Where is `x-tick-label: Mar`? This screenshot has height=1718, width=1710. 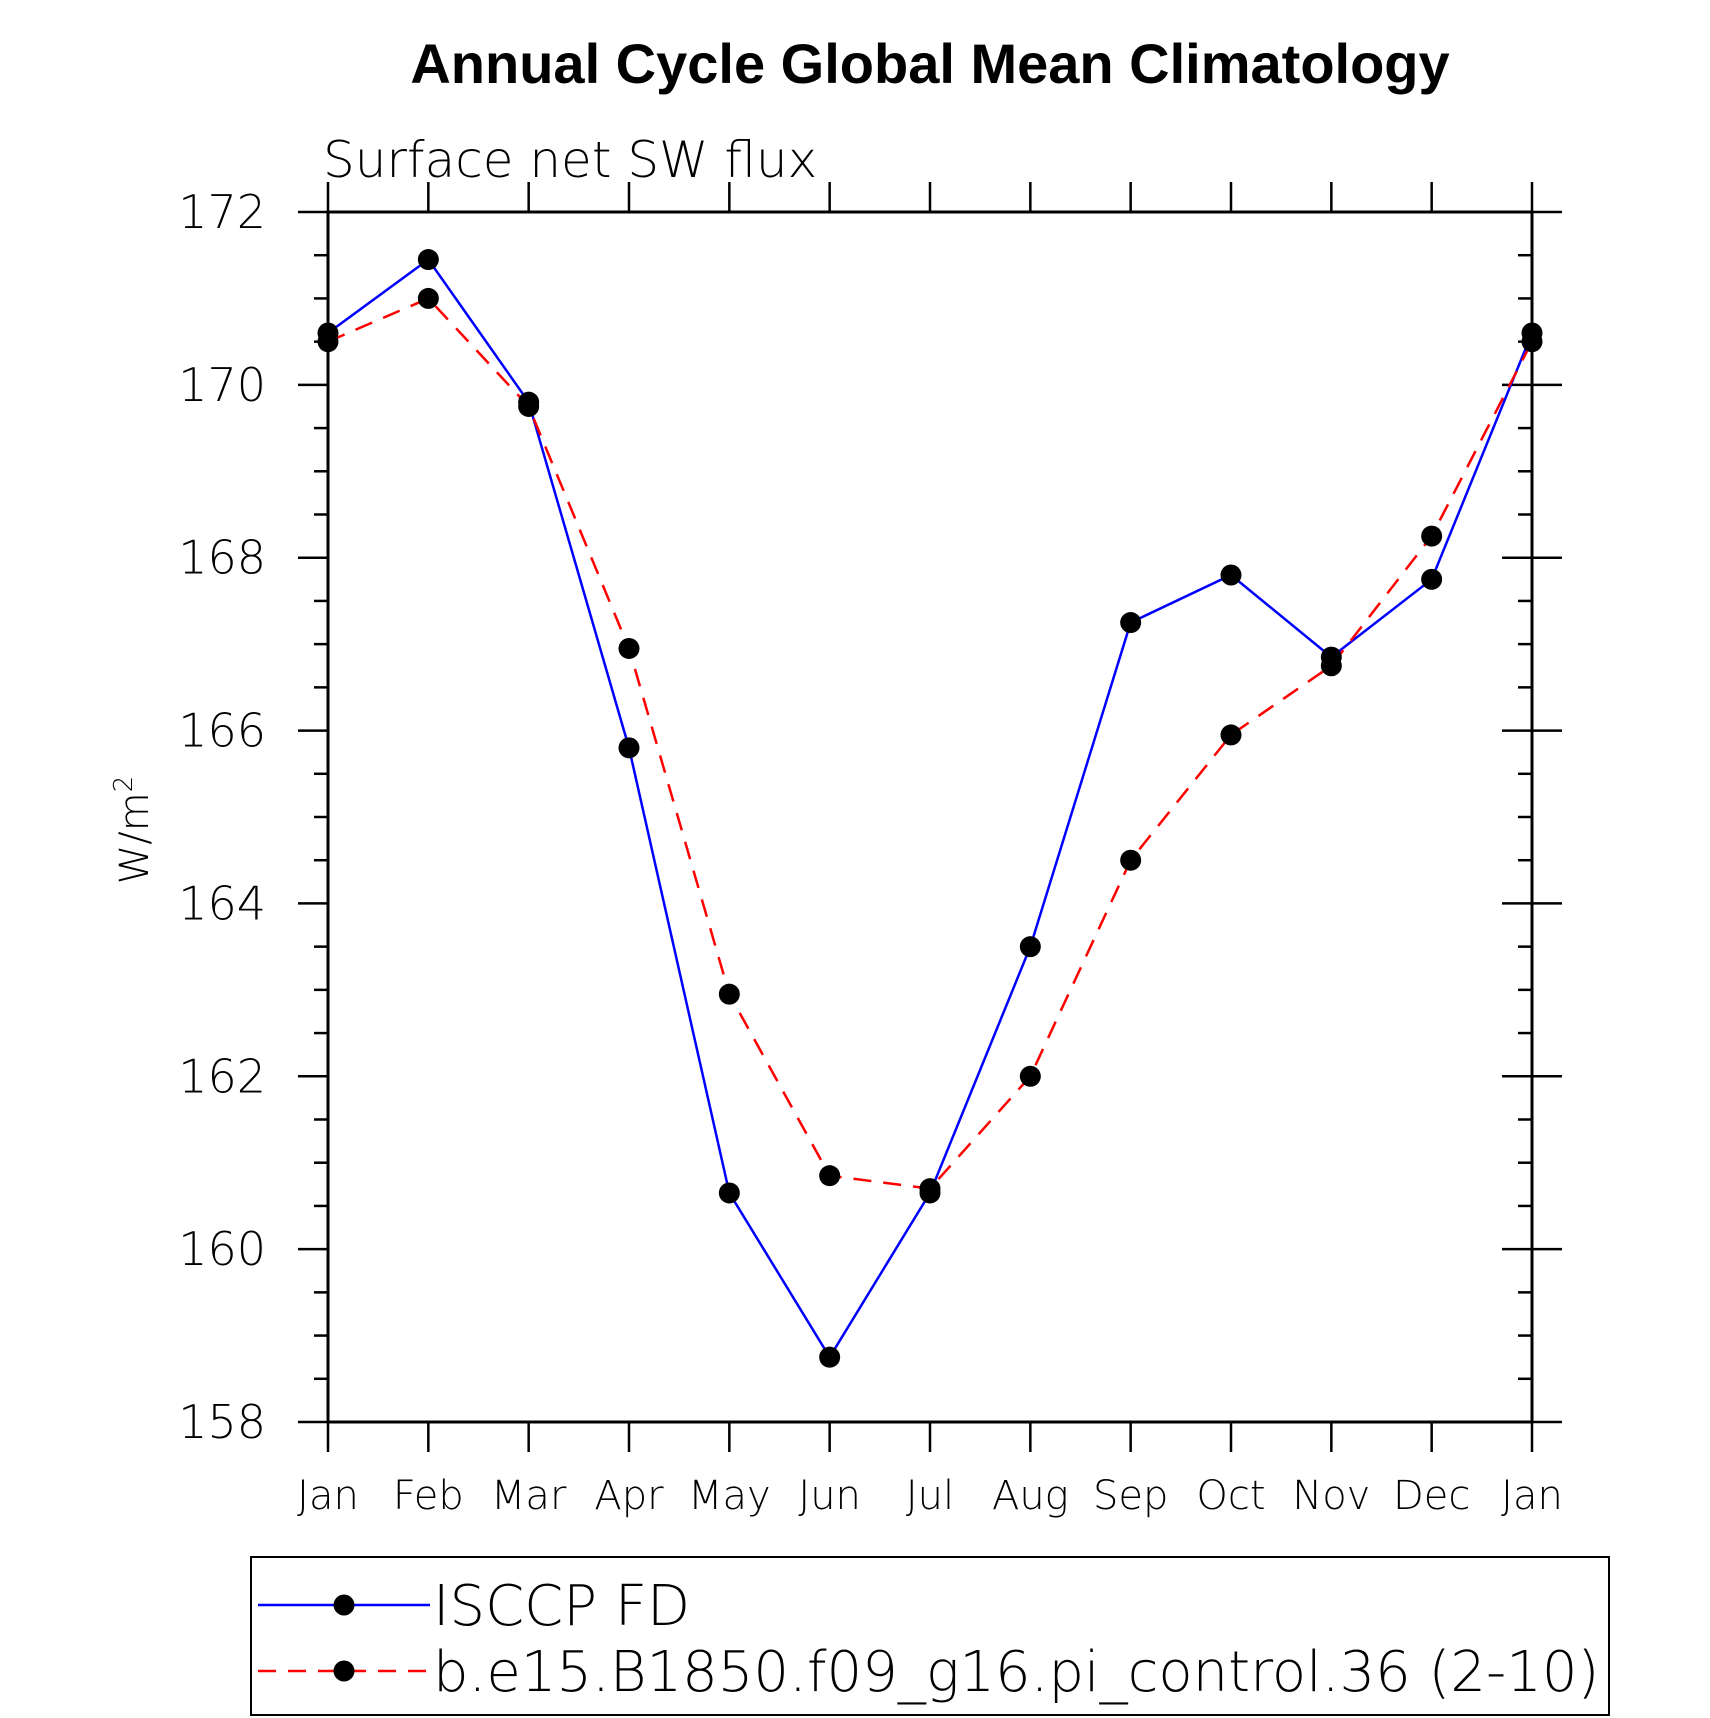 x-tick-label: Mar is located at coordinates (529, 1496).